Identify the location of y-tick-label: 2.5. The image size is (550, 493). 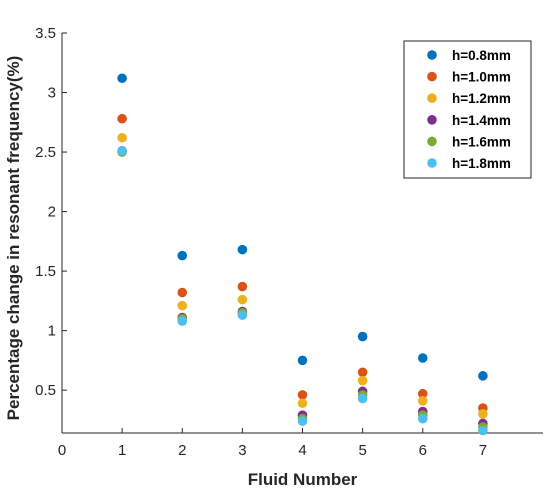
(45, 152).